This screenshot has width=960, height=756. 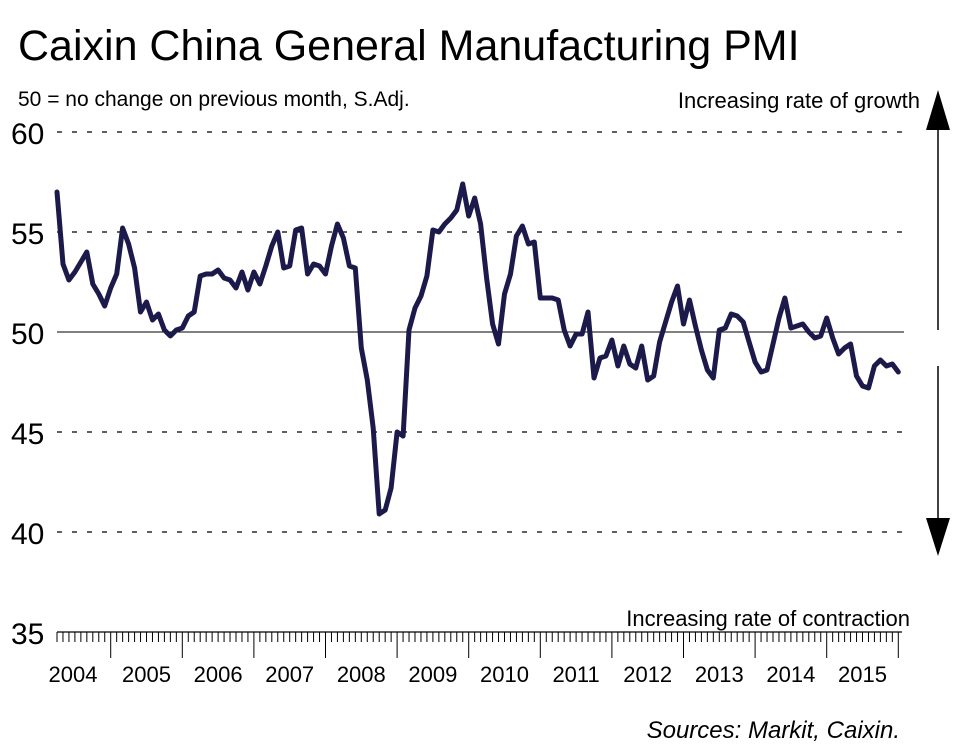 What do you see at coordinates (146, 674) in the screenshot?
I see `x-year-label-2005: 2005` at bounding box center [146, 674].